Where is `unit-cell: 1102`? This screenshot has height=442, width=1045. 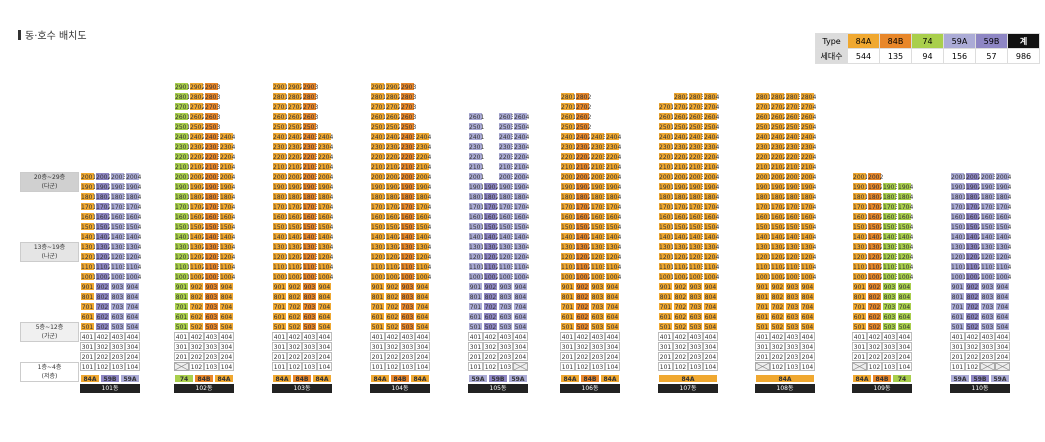 unit-cell: 1102 is located at coordinates (583, 266).